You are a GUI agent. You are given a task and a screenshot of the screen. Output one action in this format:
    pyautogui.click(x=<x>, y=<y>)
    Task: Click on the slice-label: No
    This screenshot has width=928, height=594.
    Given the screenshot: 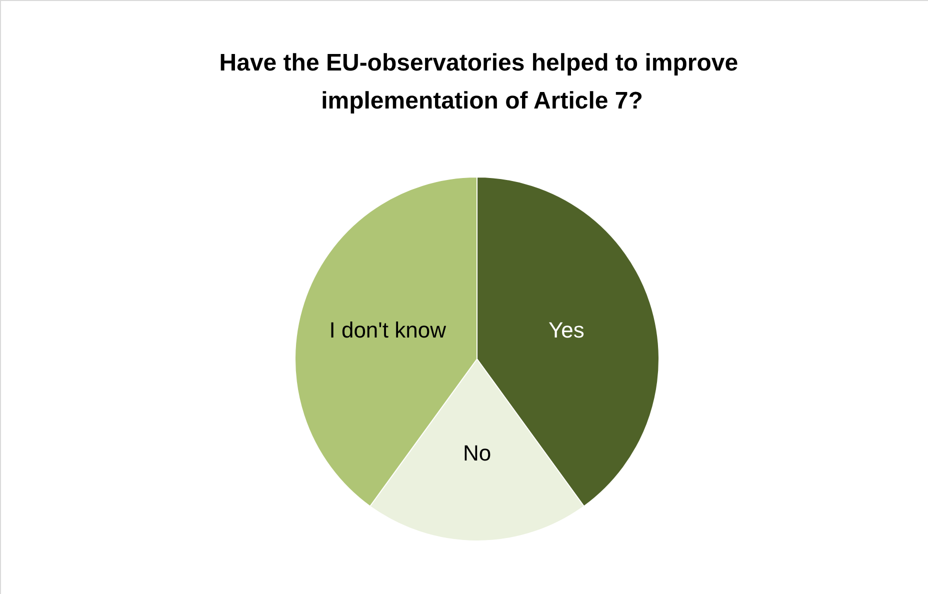 What is the action you would take?
    pyautogui.click(x=477, y=453)
    